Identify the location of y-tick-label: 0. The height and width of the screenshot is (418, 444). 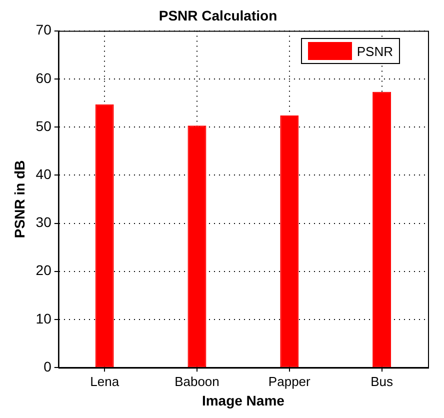
(48, 366).